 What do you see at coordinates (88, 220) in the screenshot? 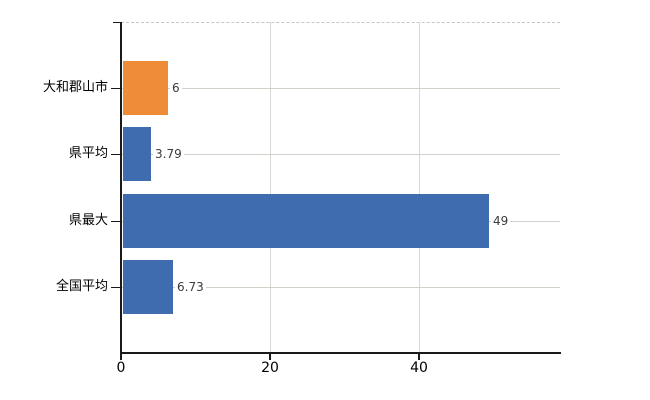
I see `y-axis-category-label: 県最大` at bounding box center [88, 220].